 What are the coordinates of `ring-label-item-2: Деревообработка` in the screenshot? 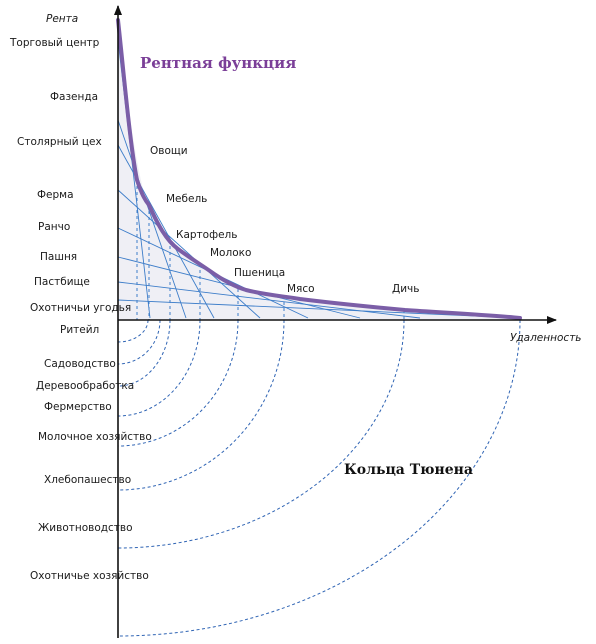 It's located at (85, 386).